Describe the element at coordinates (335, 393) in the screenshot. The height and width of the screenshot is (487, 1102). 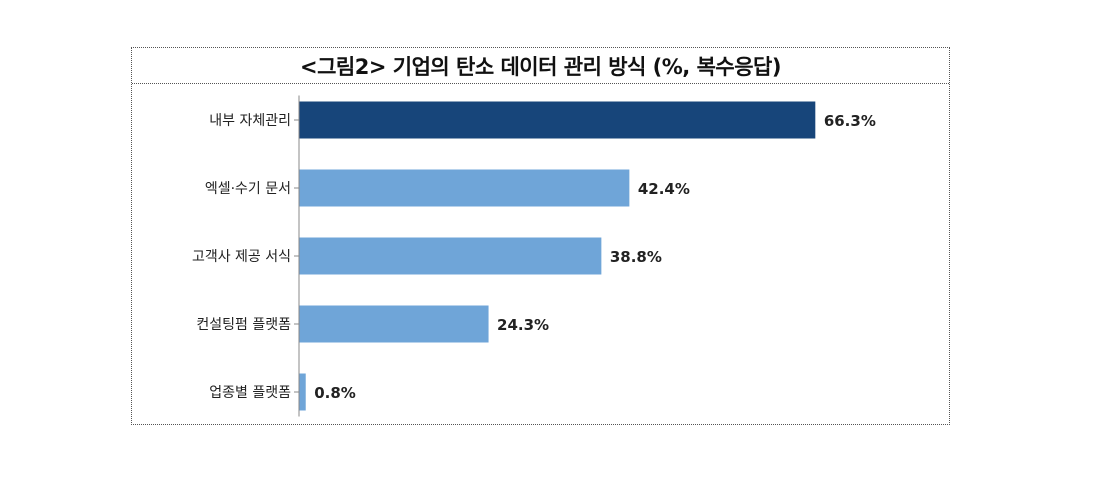
I see `data-label: 0.8%` at that location.